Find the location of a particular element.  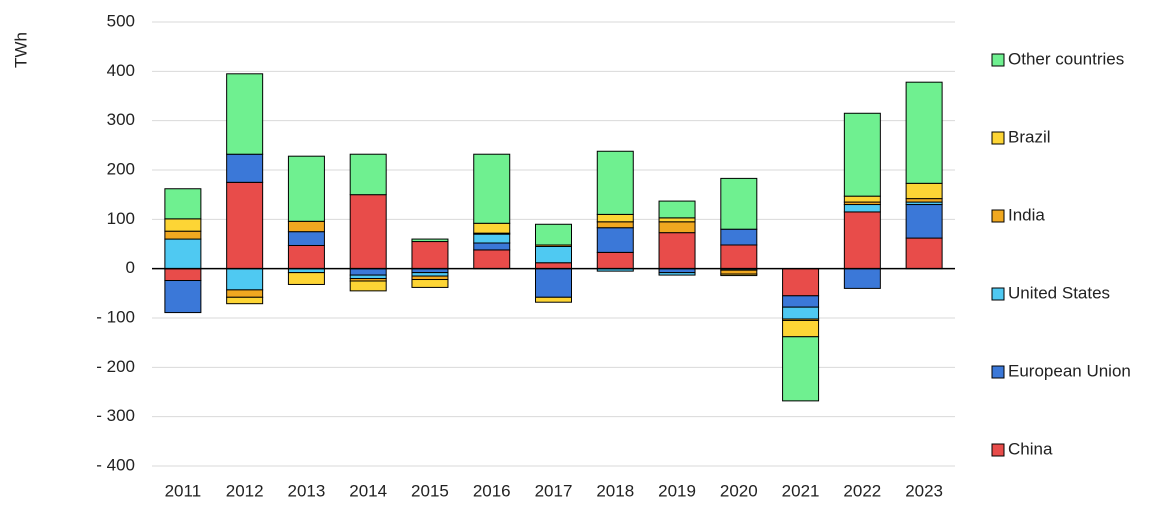

x-tick-label: 2016 is located at coordinates (492, 490).